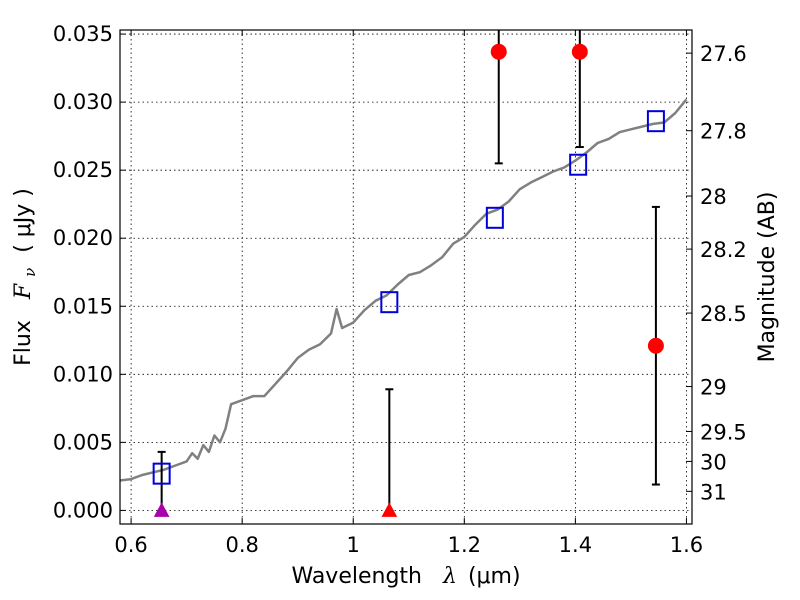 The height and width of the screenshot is (600, 800). I want to click on x-axis-label: Wavelength λ (μm), so click(405, 576).